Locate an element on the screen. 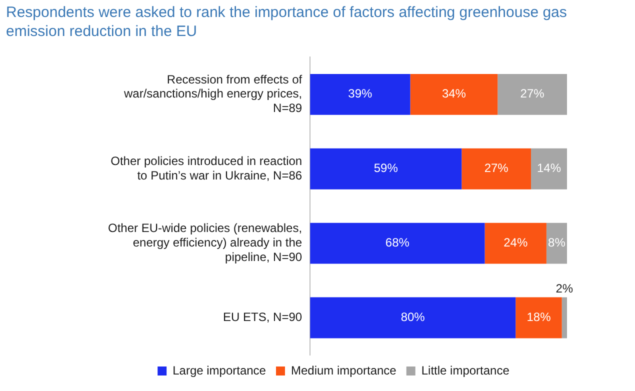 Image resolution: width=635 pixels, height=391 pixels. data-label: 18% is located at coordinates (539, 317).